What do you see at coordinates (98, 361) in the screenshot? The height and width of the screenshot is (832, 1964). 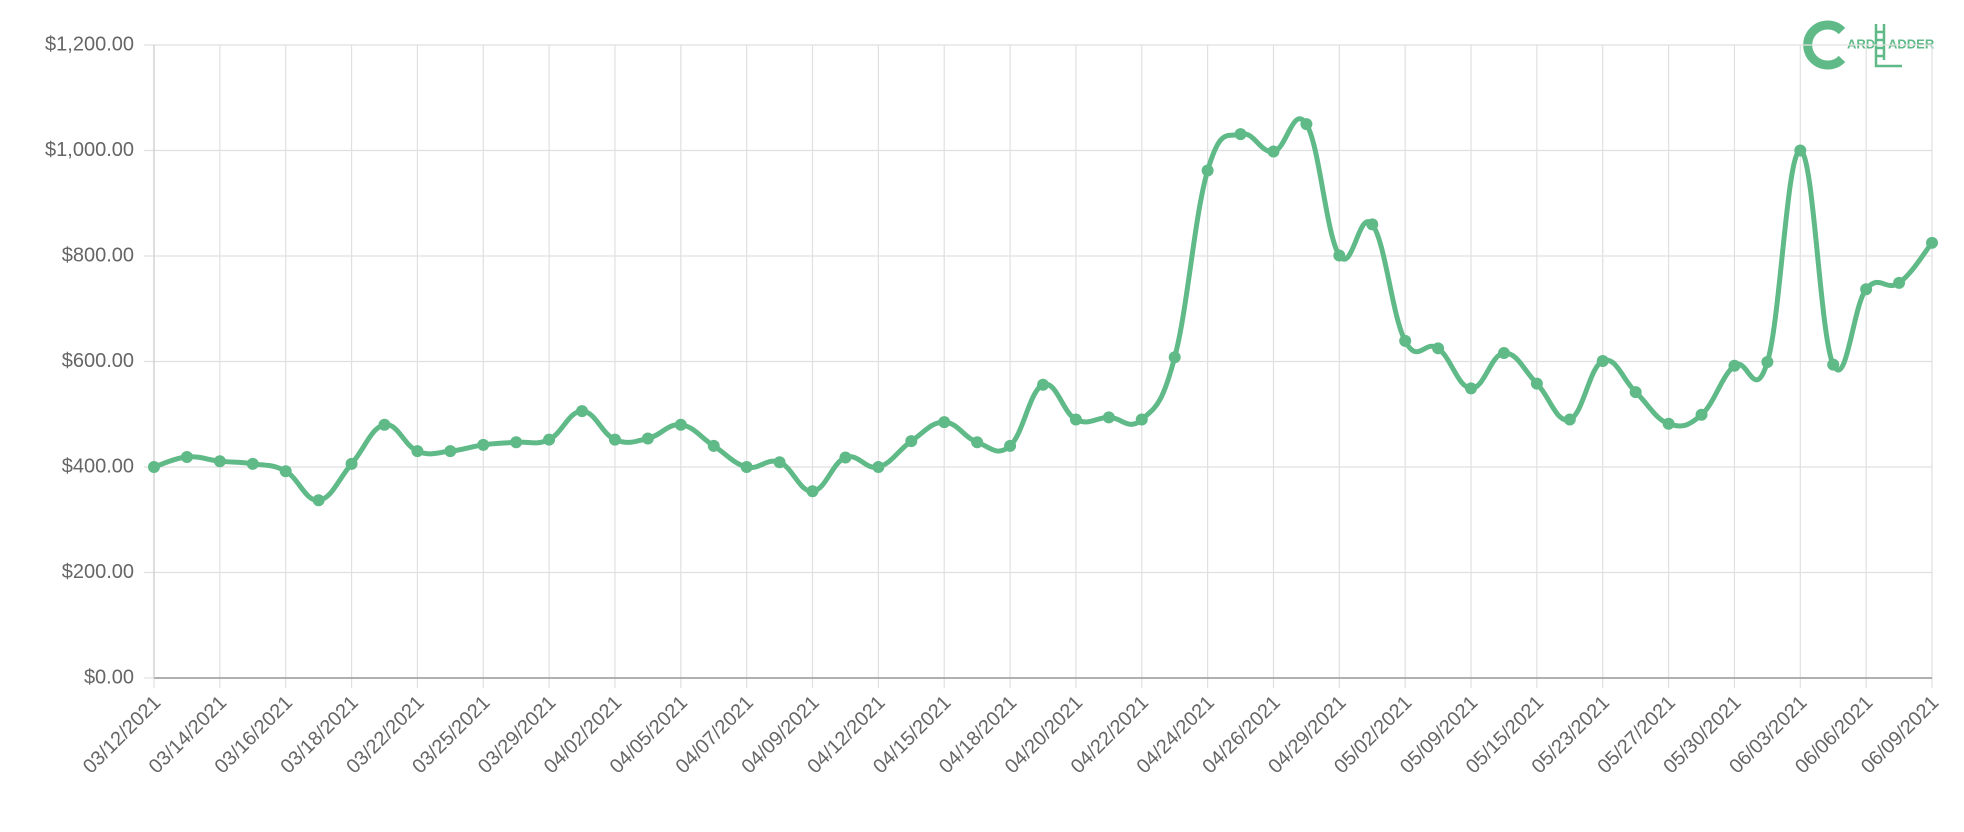 I see `y-tick-label: $600.00` at bounding box center [98, 361].